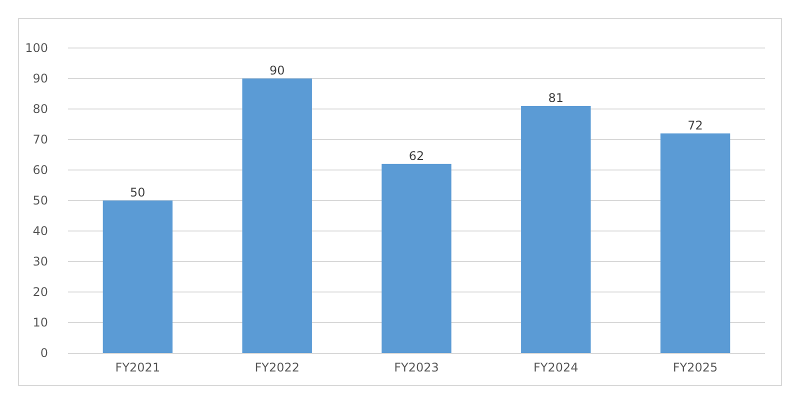 The image size is (800, 400). What do you see at coordinates (695, 367) in the screenshot?
I see `x-tick-label: FY2025` at bounding box center [695, 367].